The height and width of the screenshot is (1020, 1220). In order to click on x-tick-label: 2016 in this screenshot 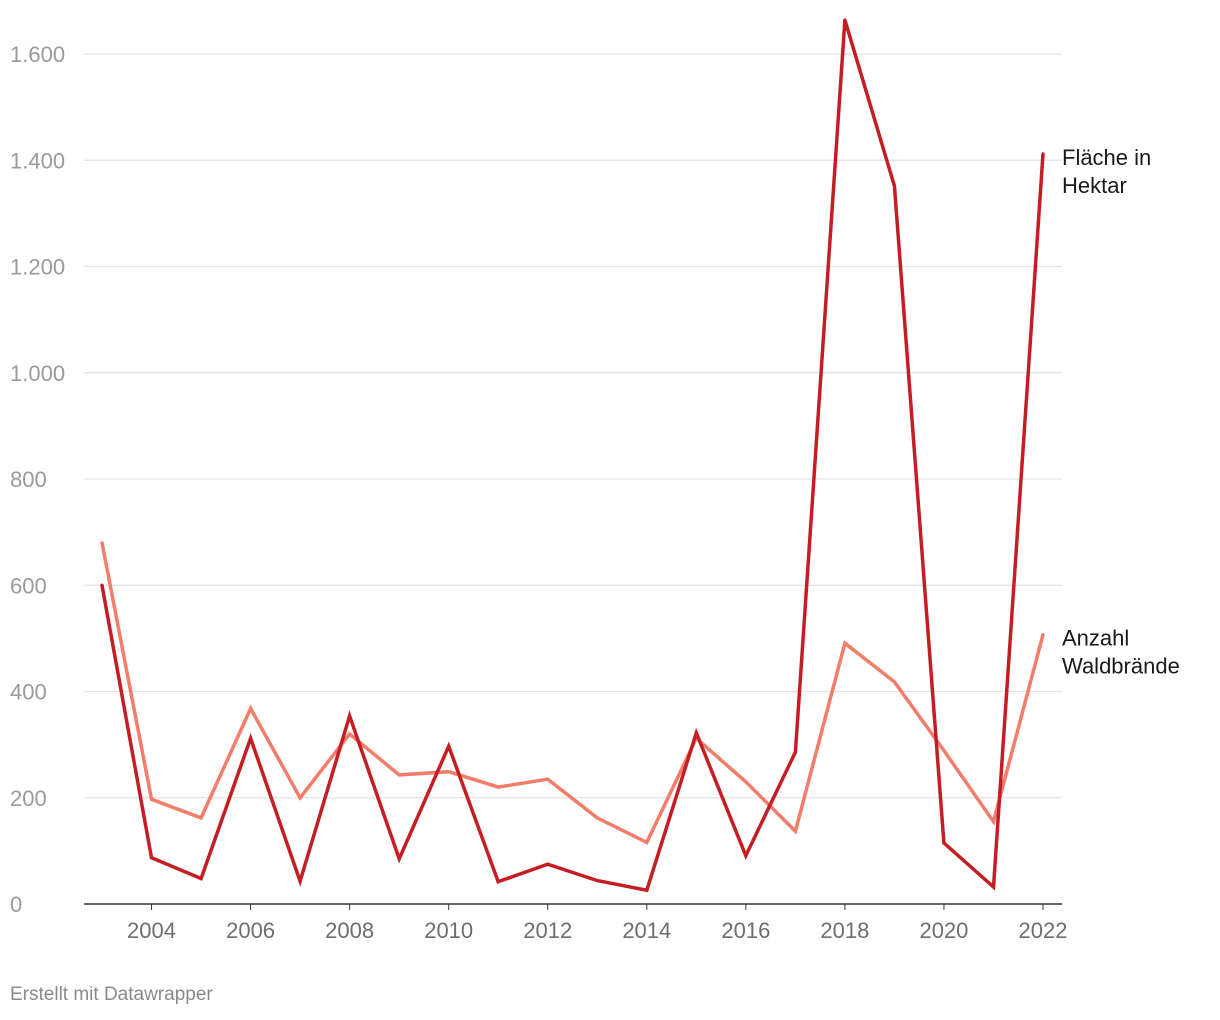, I will do `click(745, 930)`.